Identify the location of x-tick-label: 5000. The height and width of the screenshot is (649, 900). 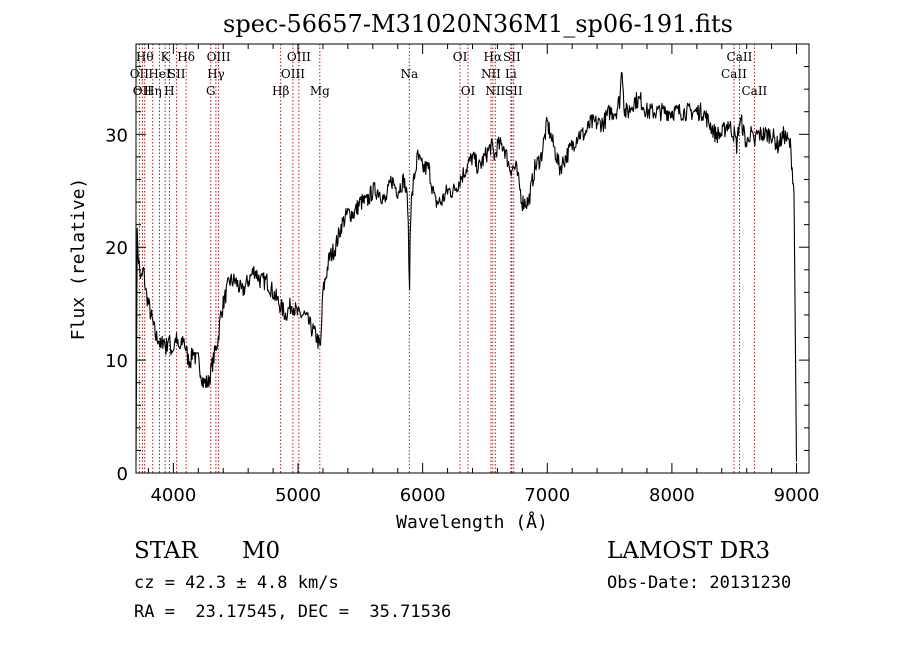
(298, 495).